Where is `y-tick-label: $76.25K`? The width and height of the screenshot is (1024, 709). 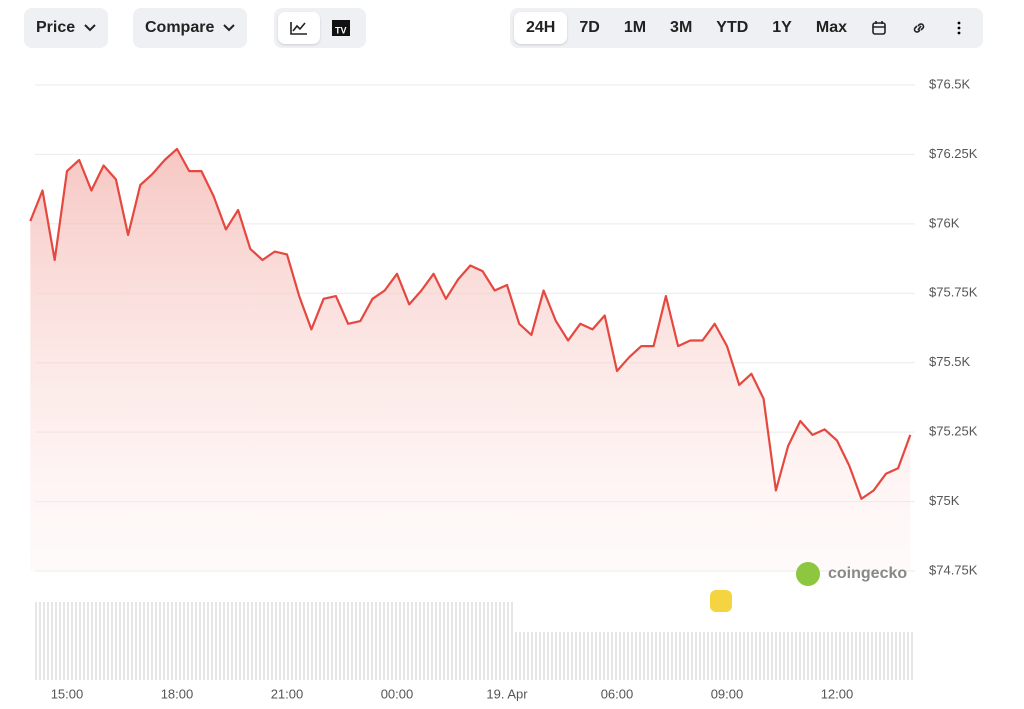
y-tick-label: $76.25K is located at coordinates (953, 153).